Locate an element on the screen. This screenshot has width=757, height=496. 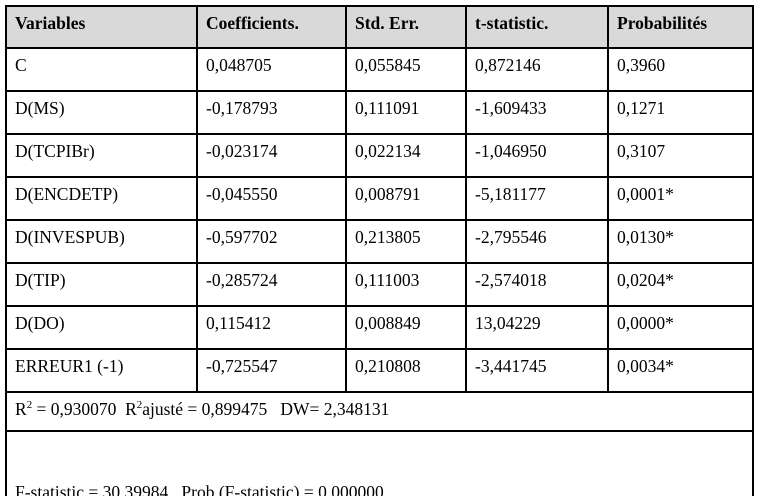
table-cell: 0,213805 is located at coordinates (406, 241).